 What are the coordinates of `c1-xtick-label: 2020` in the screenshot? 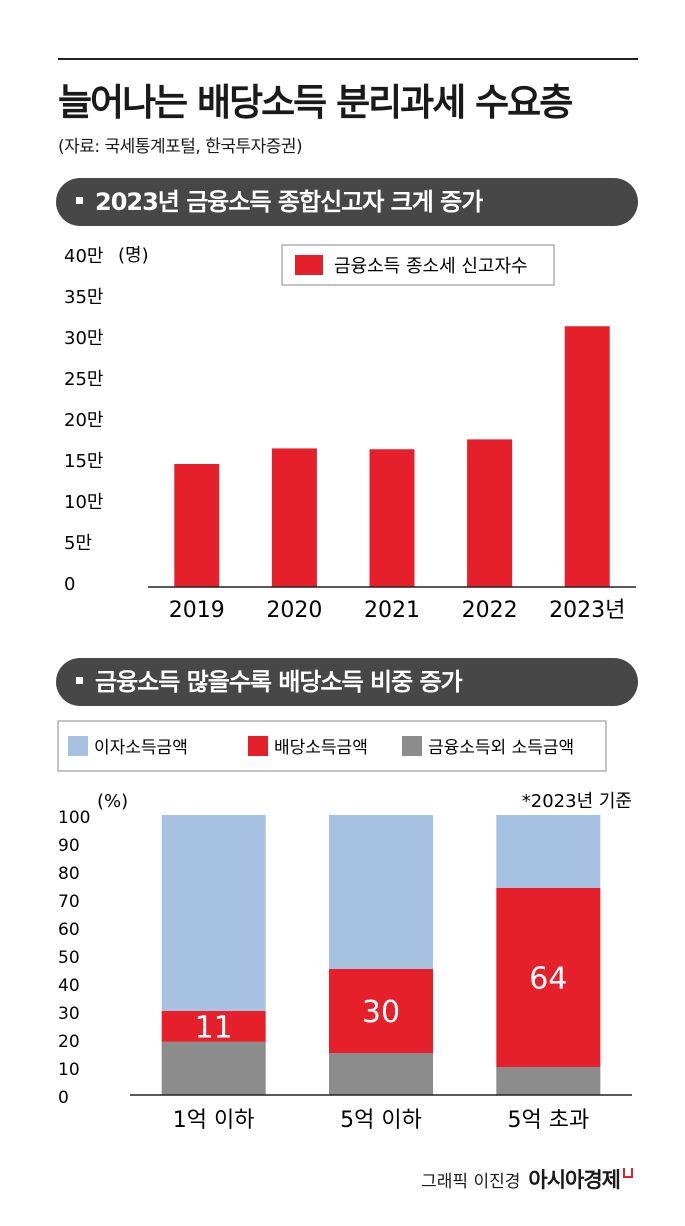 It's located at (294, 610).